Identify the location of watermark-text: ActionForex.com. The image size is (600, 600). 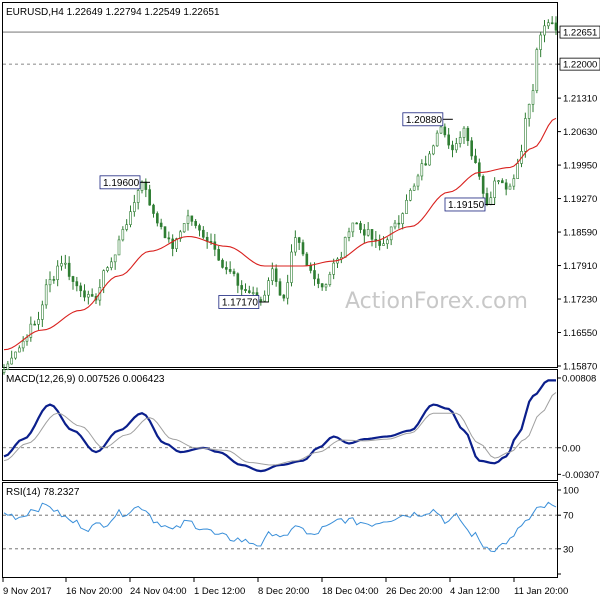
(436, 301).